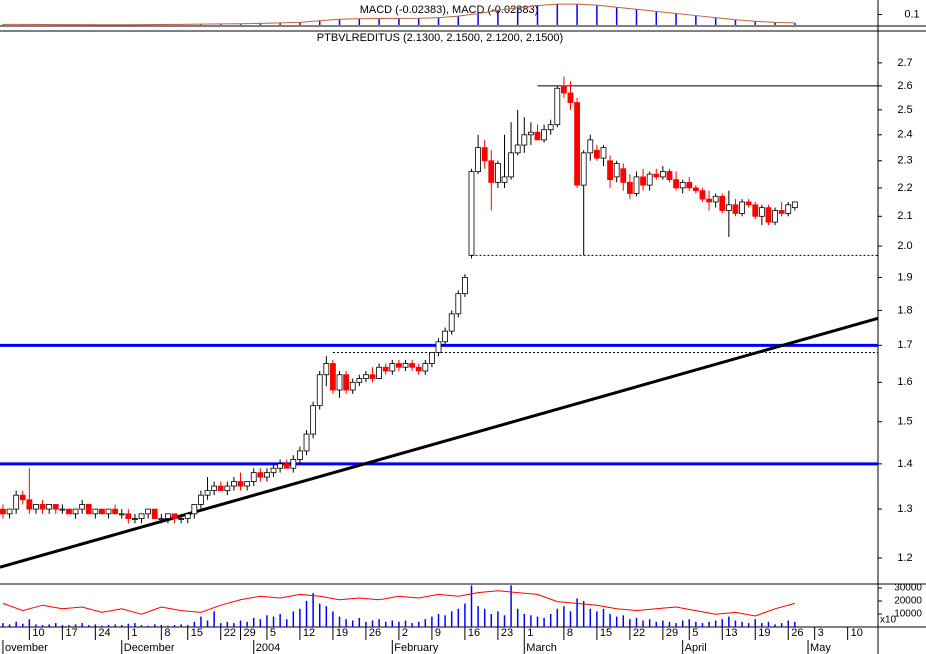  Describe the element at coordinates (438, 633) in the screenshot. I see `x-tick-label: 9` at that location.